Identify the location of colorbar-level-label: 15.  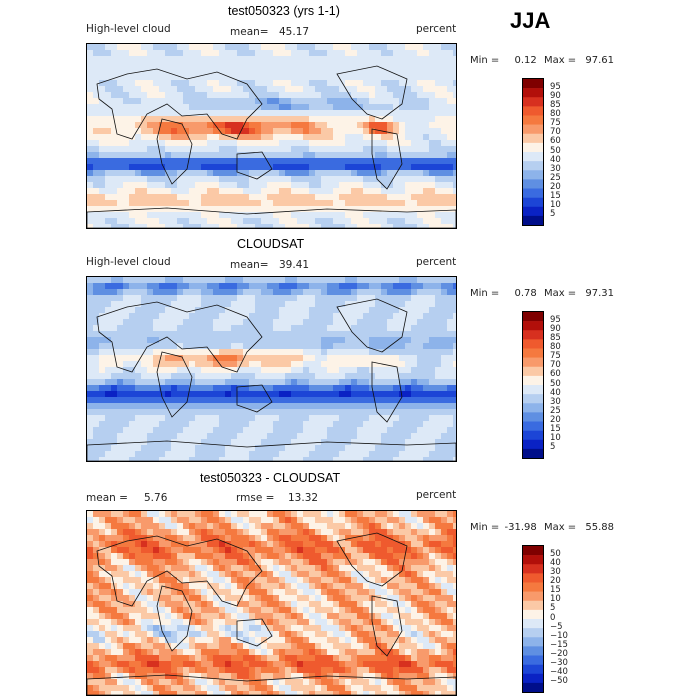
(555, 196).